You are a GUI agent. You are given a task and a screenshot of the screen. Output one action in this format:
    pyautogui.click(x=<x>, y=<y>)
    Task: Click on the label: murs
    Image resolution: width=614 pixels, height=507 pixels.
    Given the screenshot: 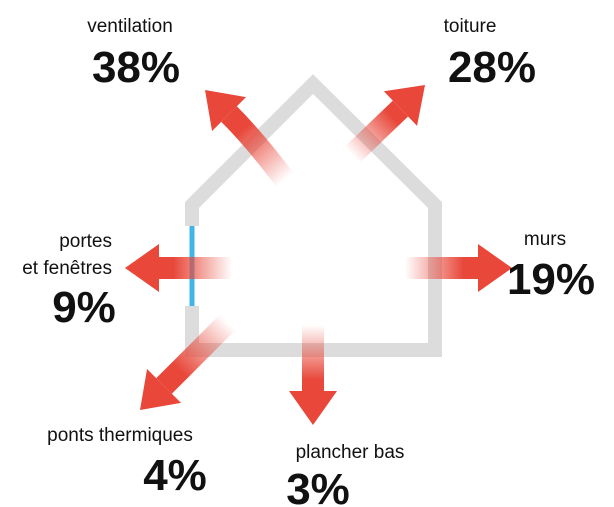 What is the action you would take?
    pyautogui.click(x=545, y=239)
    